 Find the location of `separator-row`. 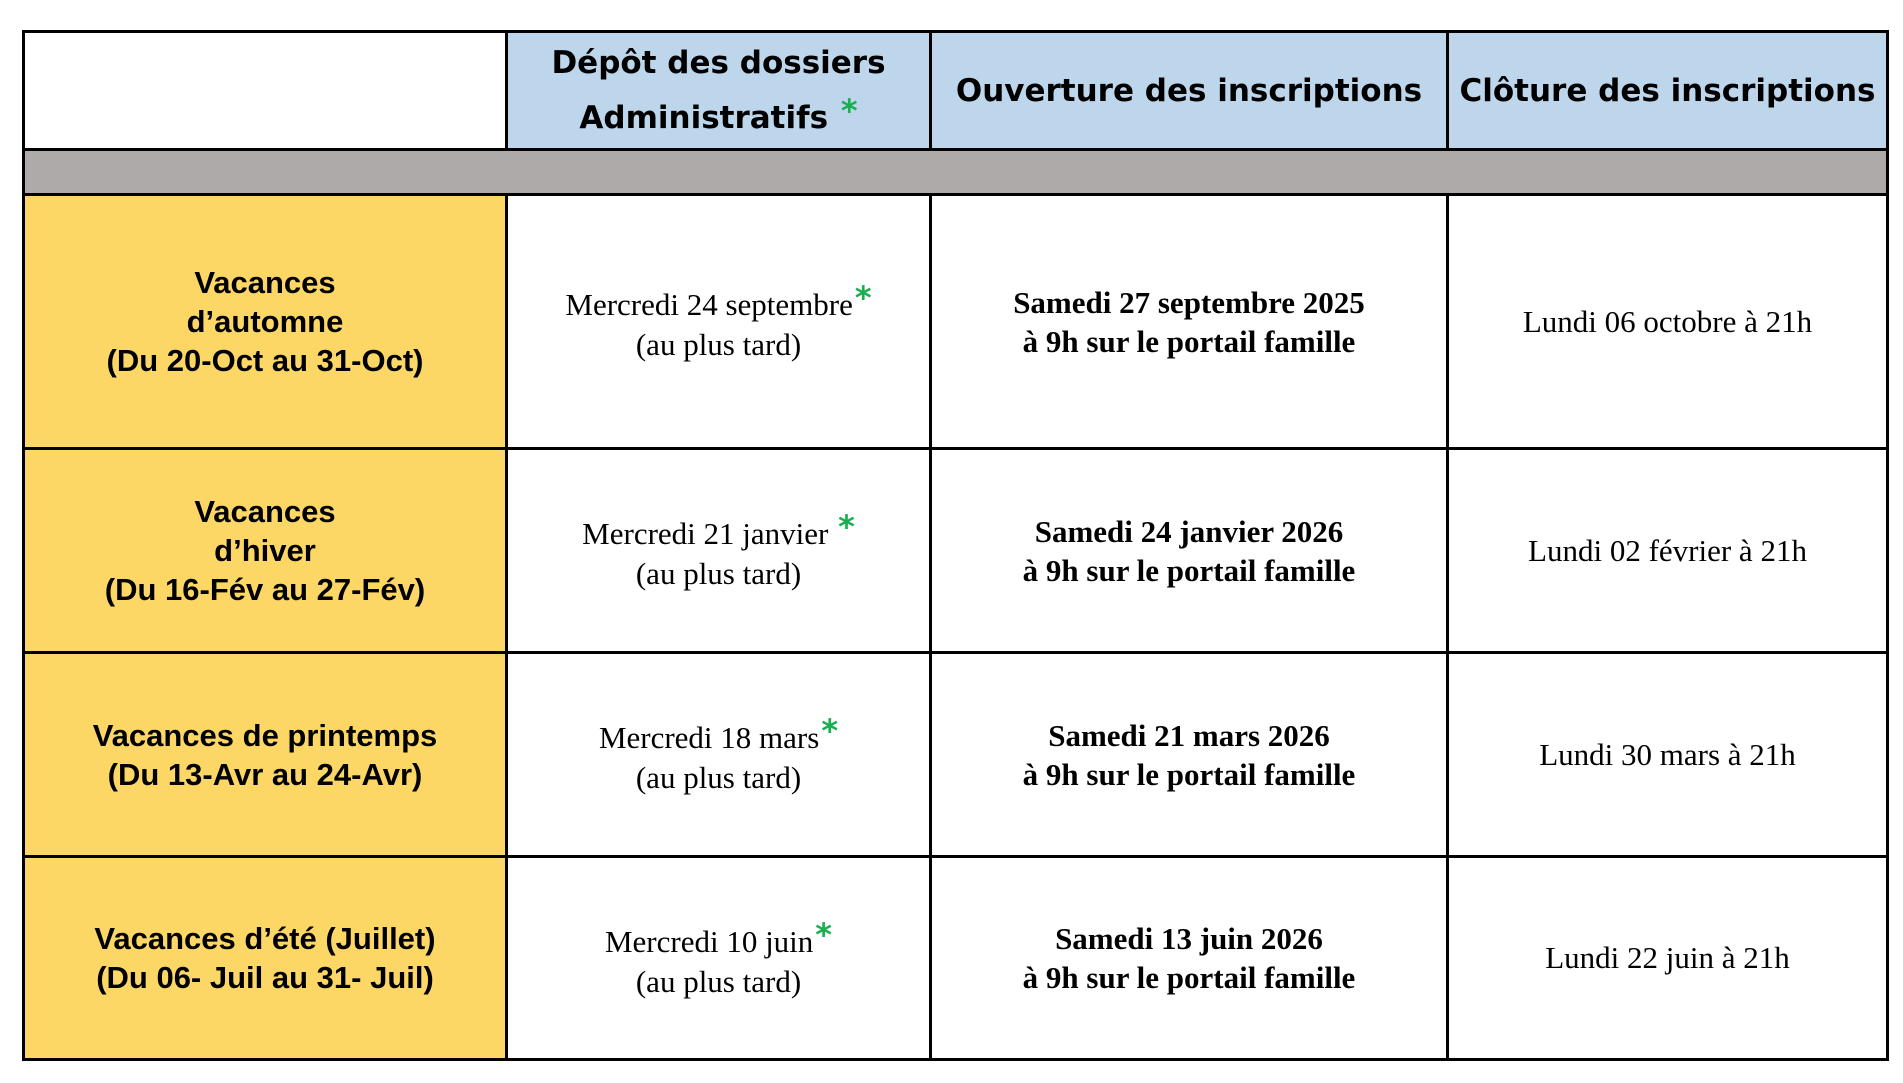

separator-row is located at coordinates (955, 172).